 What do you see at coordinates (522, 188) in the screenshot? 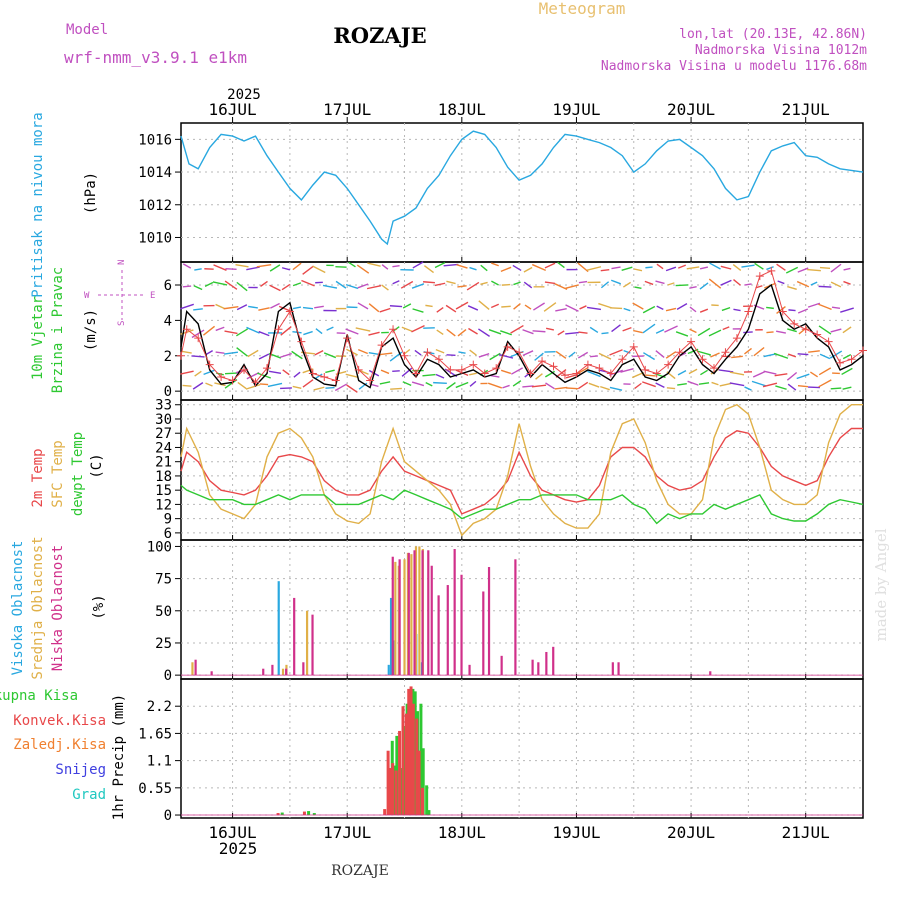
I see `series-line-pritisak` at bounding box center [522, 188].